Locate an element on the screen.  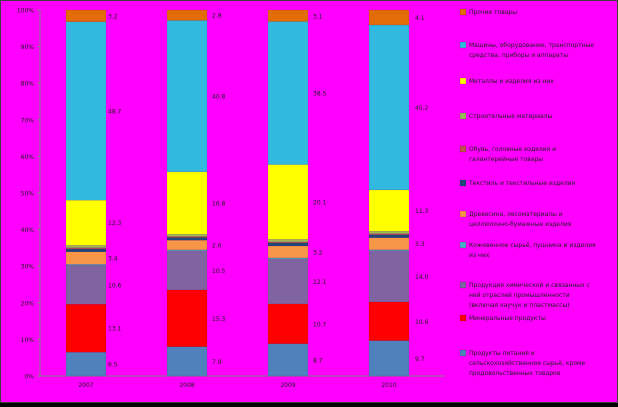
data-label: 6.5 is located at coordinates (113, 365).